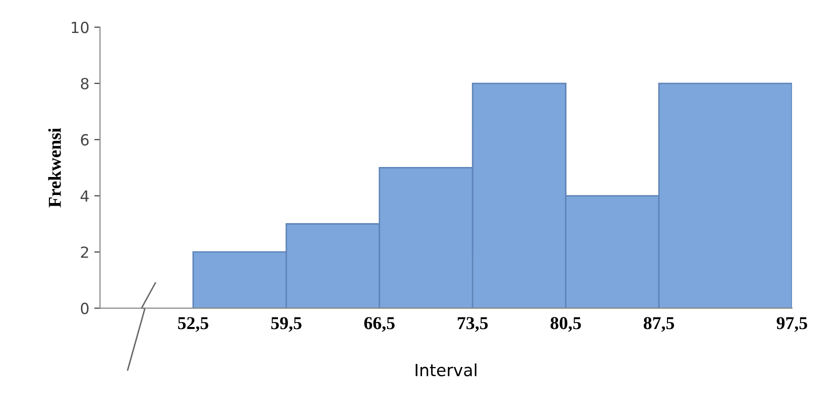 This screenshot has width=816, height=412. What do you see at coordinates (80, 28) in the screenshot?
I see `y-tick-label: 10` at bounding box center [80, 28].